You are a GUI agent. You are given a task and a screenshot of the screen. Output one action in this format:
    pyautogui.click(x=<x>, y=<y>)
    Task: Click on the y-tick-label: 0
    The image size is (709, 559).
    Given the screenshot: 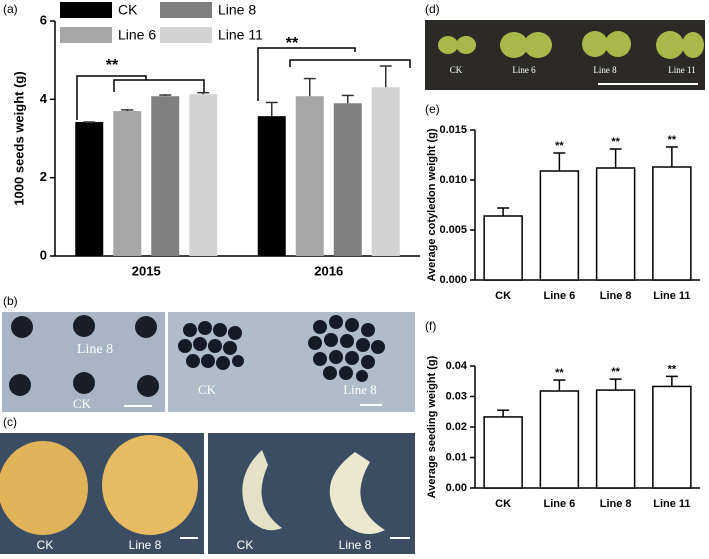 What is the action you would take?
    pyautogui.click(x=43, y=254)
    